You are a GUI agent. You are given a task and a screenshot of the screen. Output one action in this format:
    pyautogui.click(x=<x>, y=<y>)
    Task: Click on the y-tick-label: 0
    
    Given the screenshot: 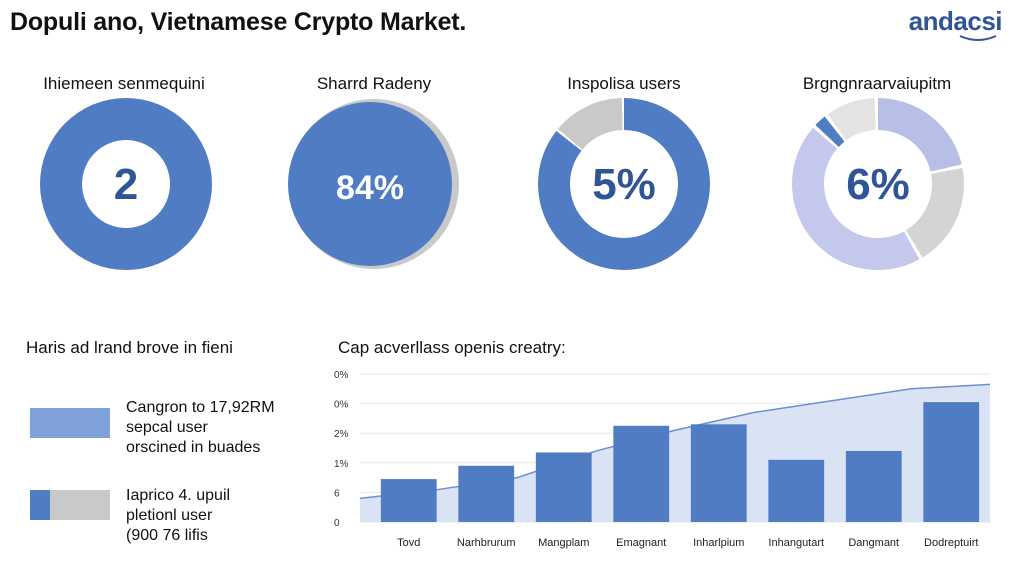 What is the action you would take?
    pyautogui.click(x=337, y=523)
    